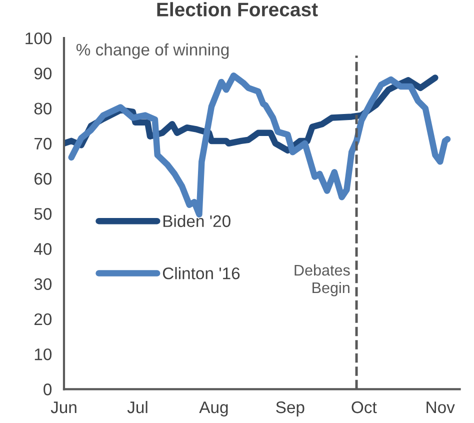 The width and height of the screenshot is (474, 423). What do you see at coordinates (43, 284) in the screenshot?
I see `y-tick-label: 30` at bounding box center [43, 284].